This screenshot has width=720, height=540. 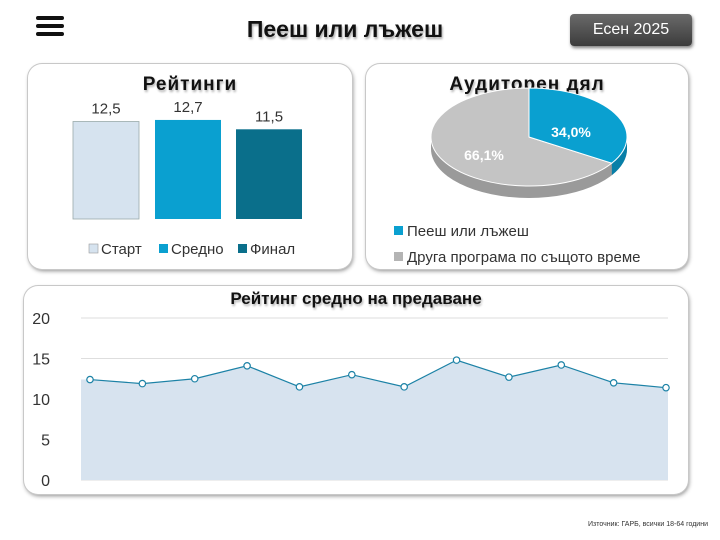 What do you see at coordinates (356, 298) in the screenshot?
I see `episode-rating-title: Рейтинг средно на предаване` at bounding box center [356, 298].